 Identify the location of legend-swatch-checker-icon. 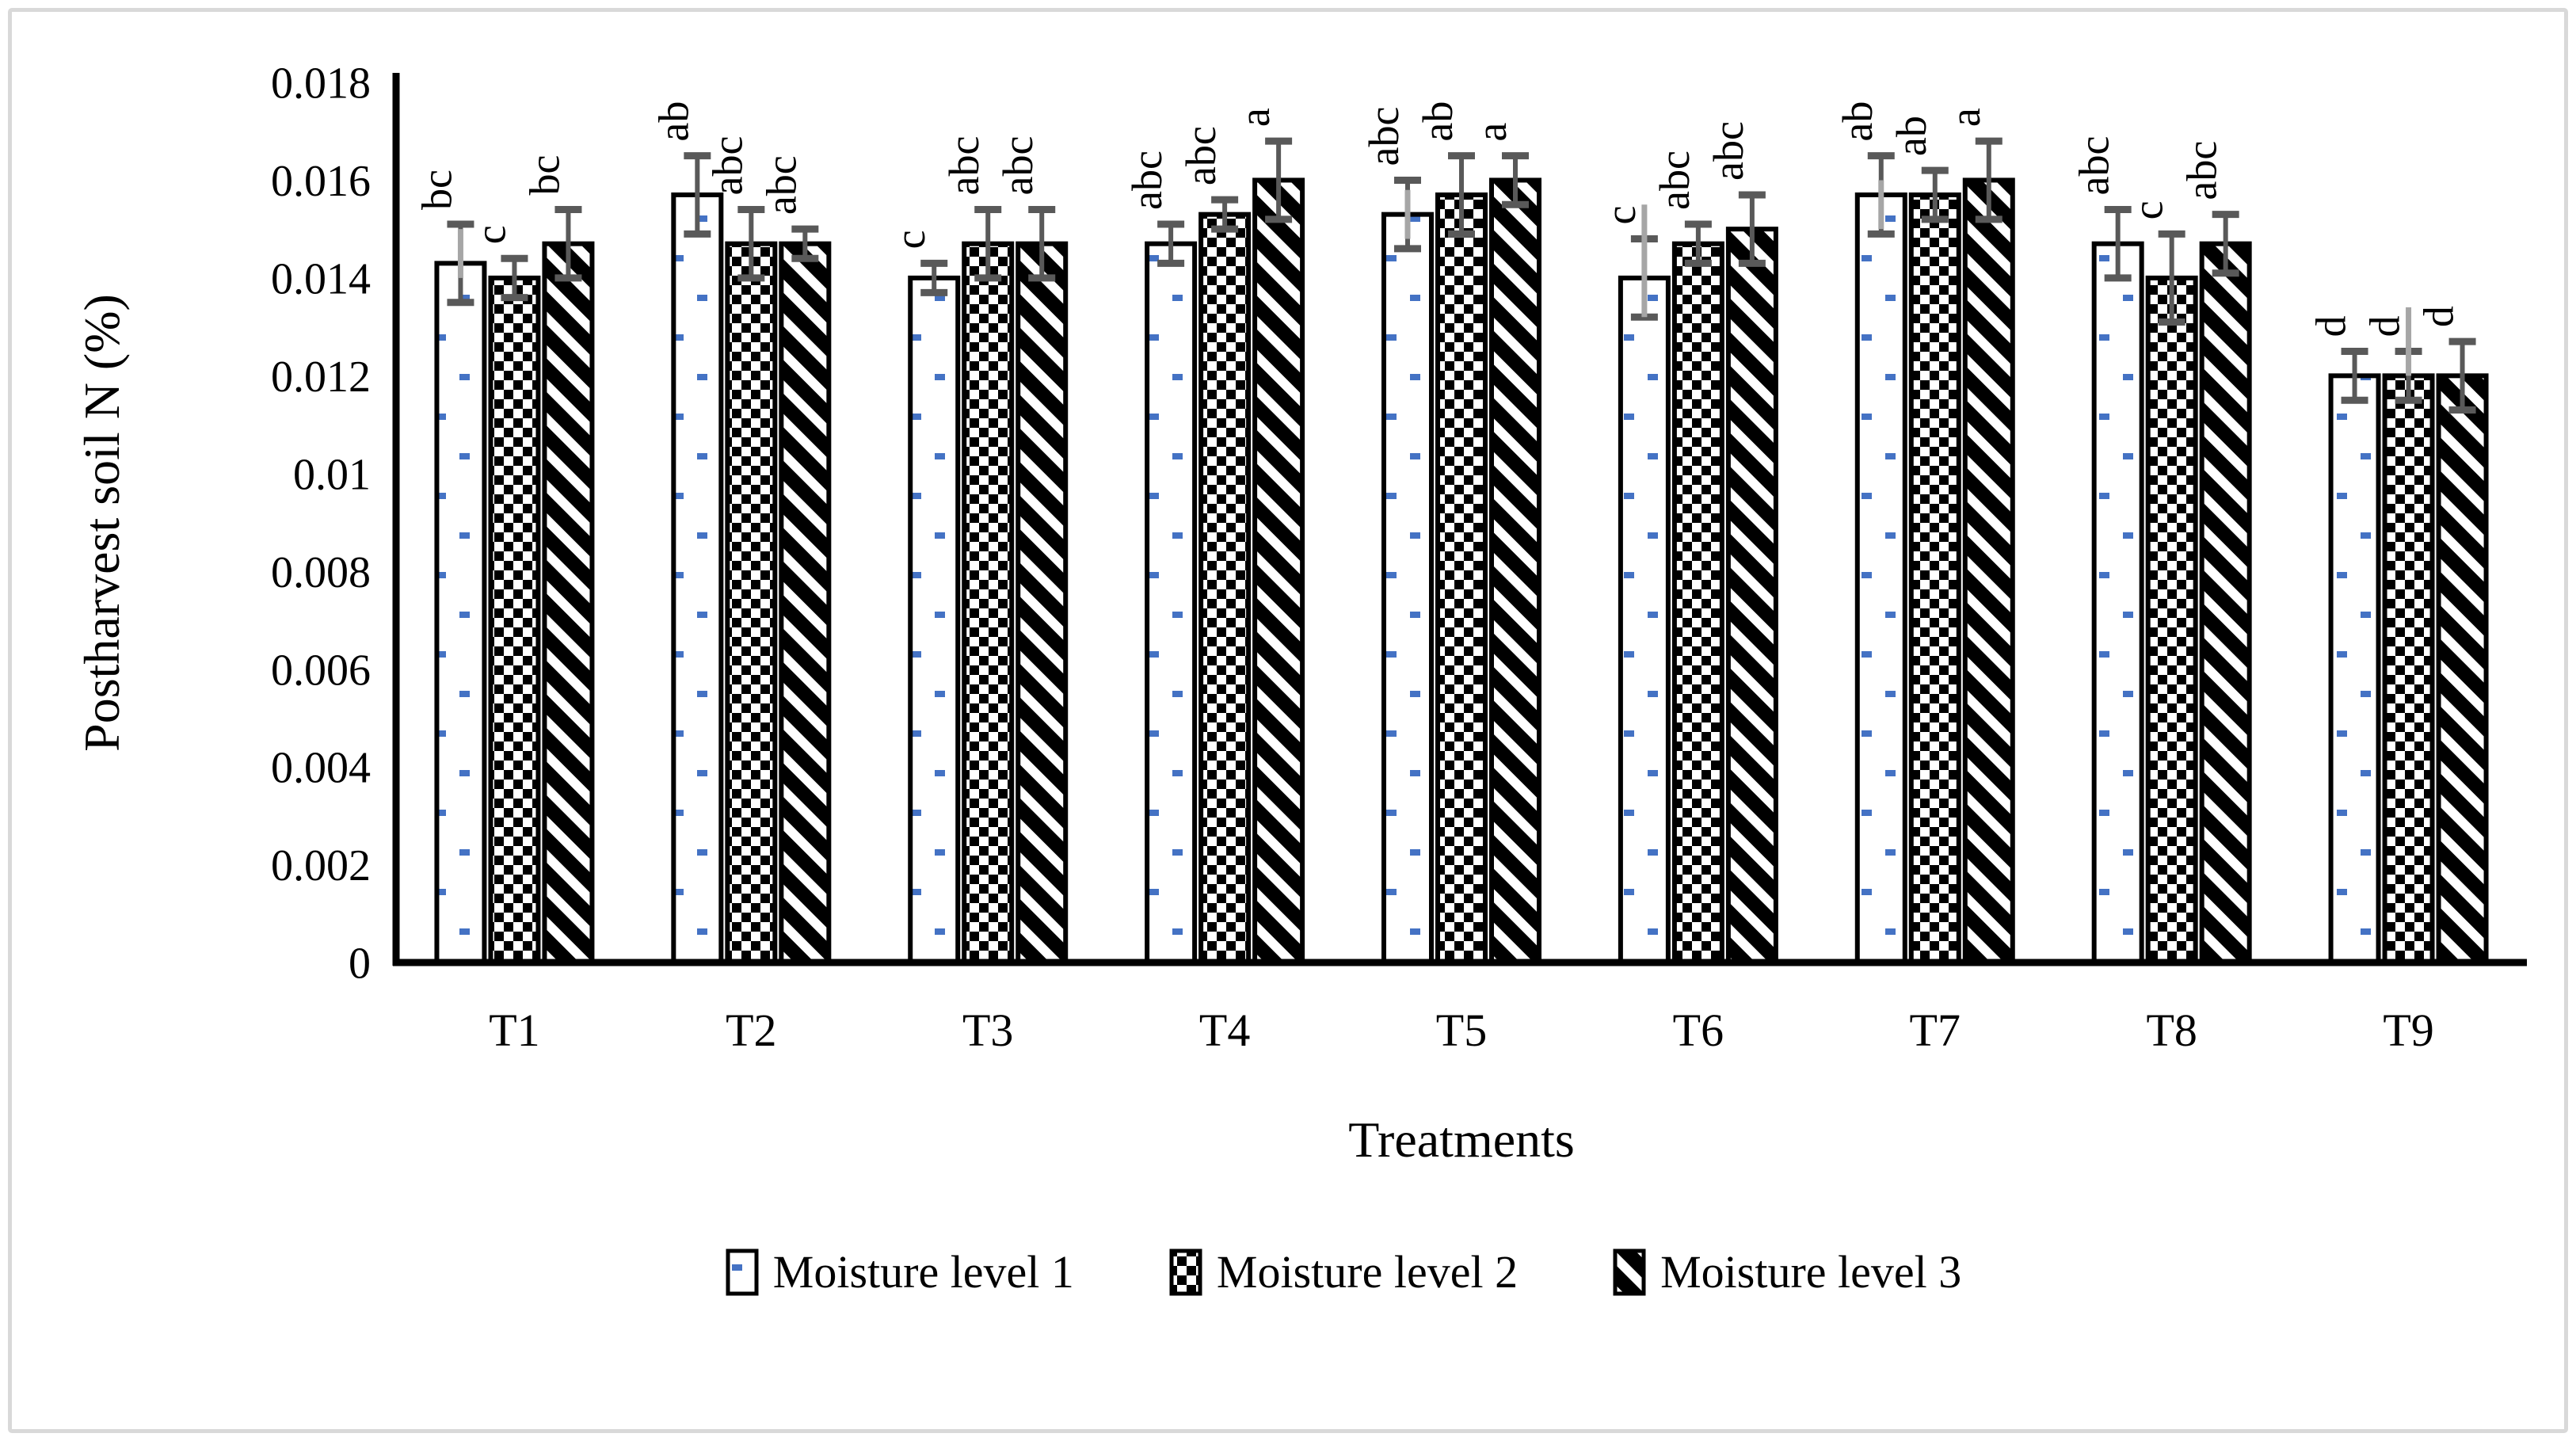
(1185, 1271).